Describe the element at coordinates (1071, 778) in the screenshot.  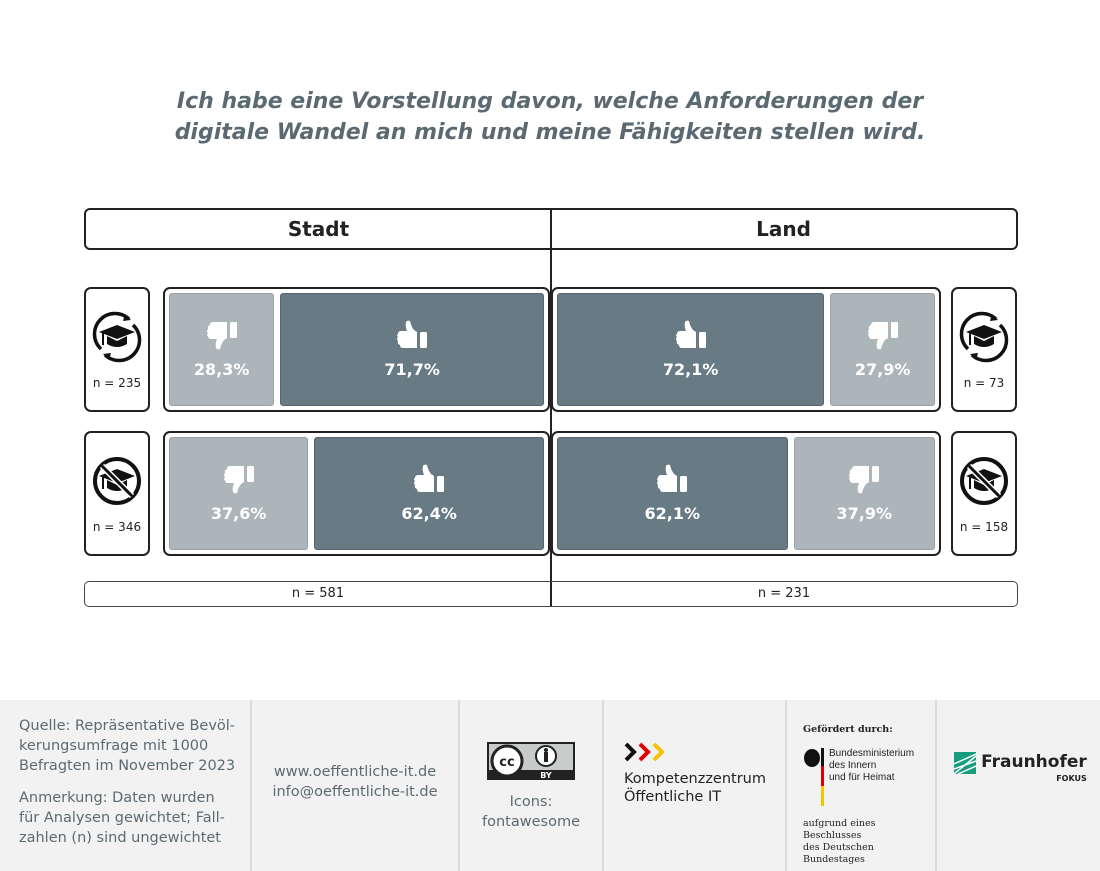
I see `fokus-text: FOKUS` at that location.